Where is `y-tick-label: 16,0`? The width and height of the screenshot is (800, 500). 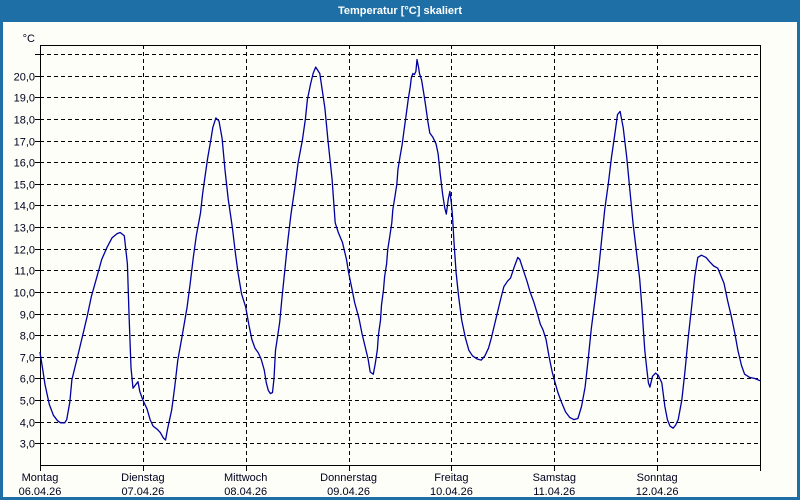
y-tick-label: 16,0 is located at coordinates (24, 164).